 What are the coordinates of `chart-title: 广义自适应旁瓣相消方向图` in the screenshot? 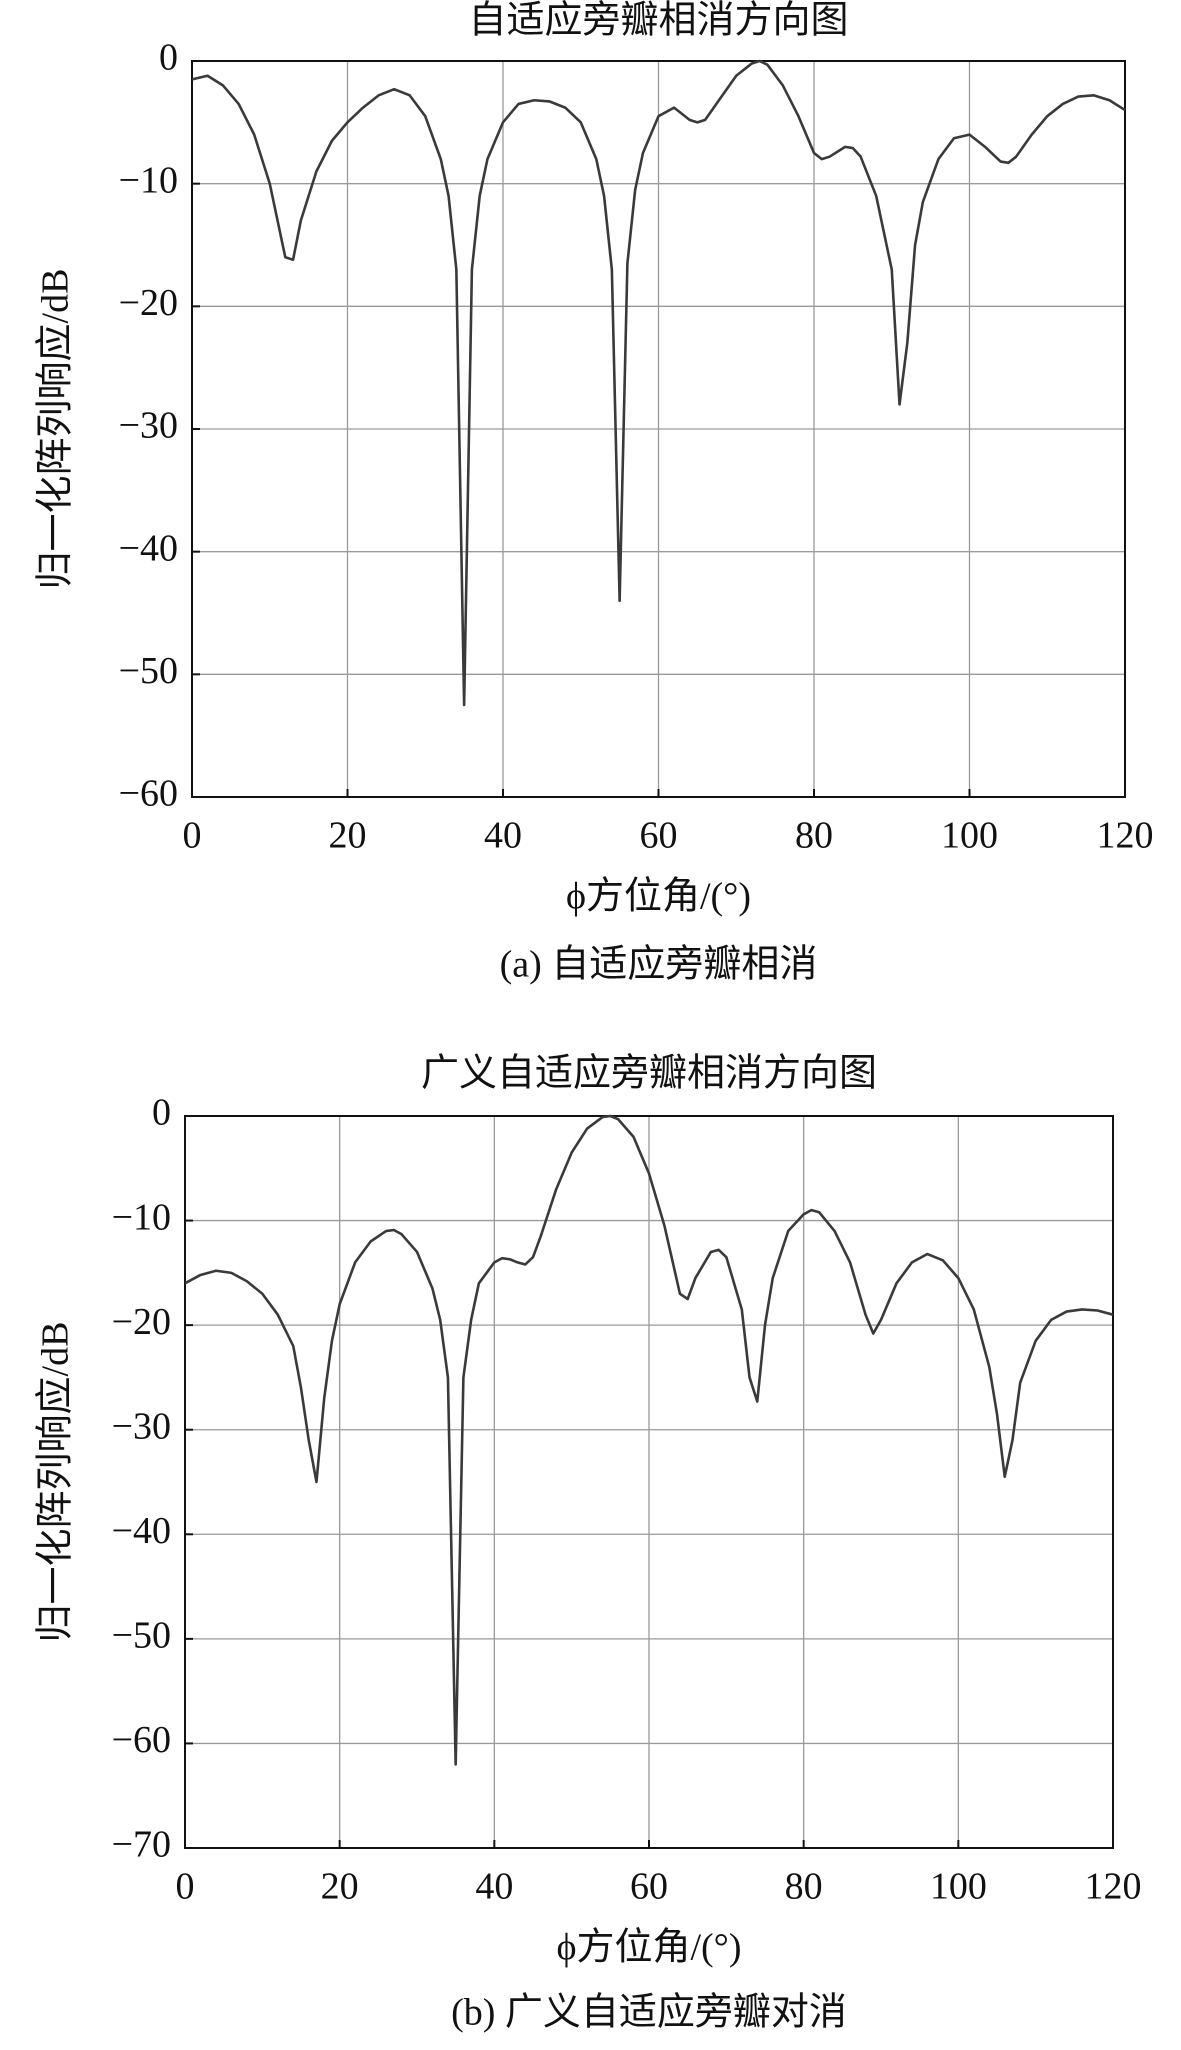 It's located at (649, 1074).